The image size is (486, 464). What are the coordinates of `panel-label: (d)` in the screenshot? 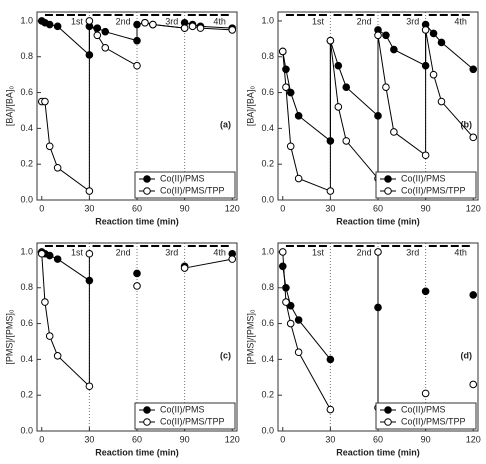 It's located at (467, 355).